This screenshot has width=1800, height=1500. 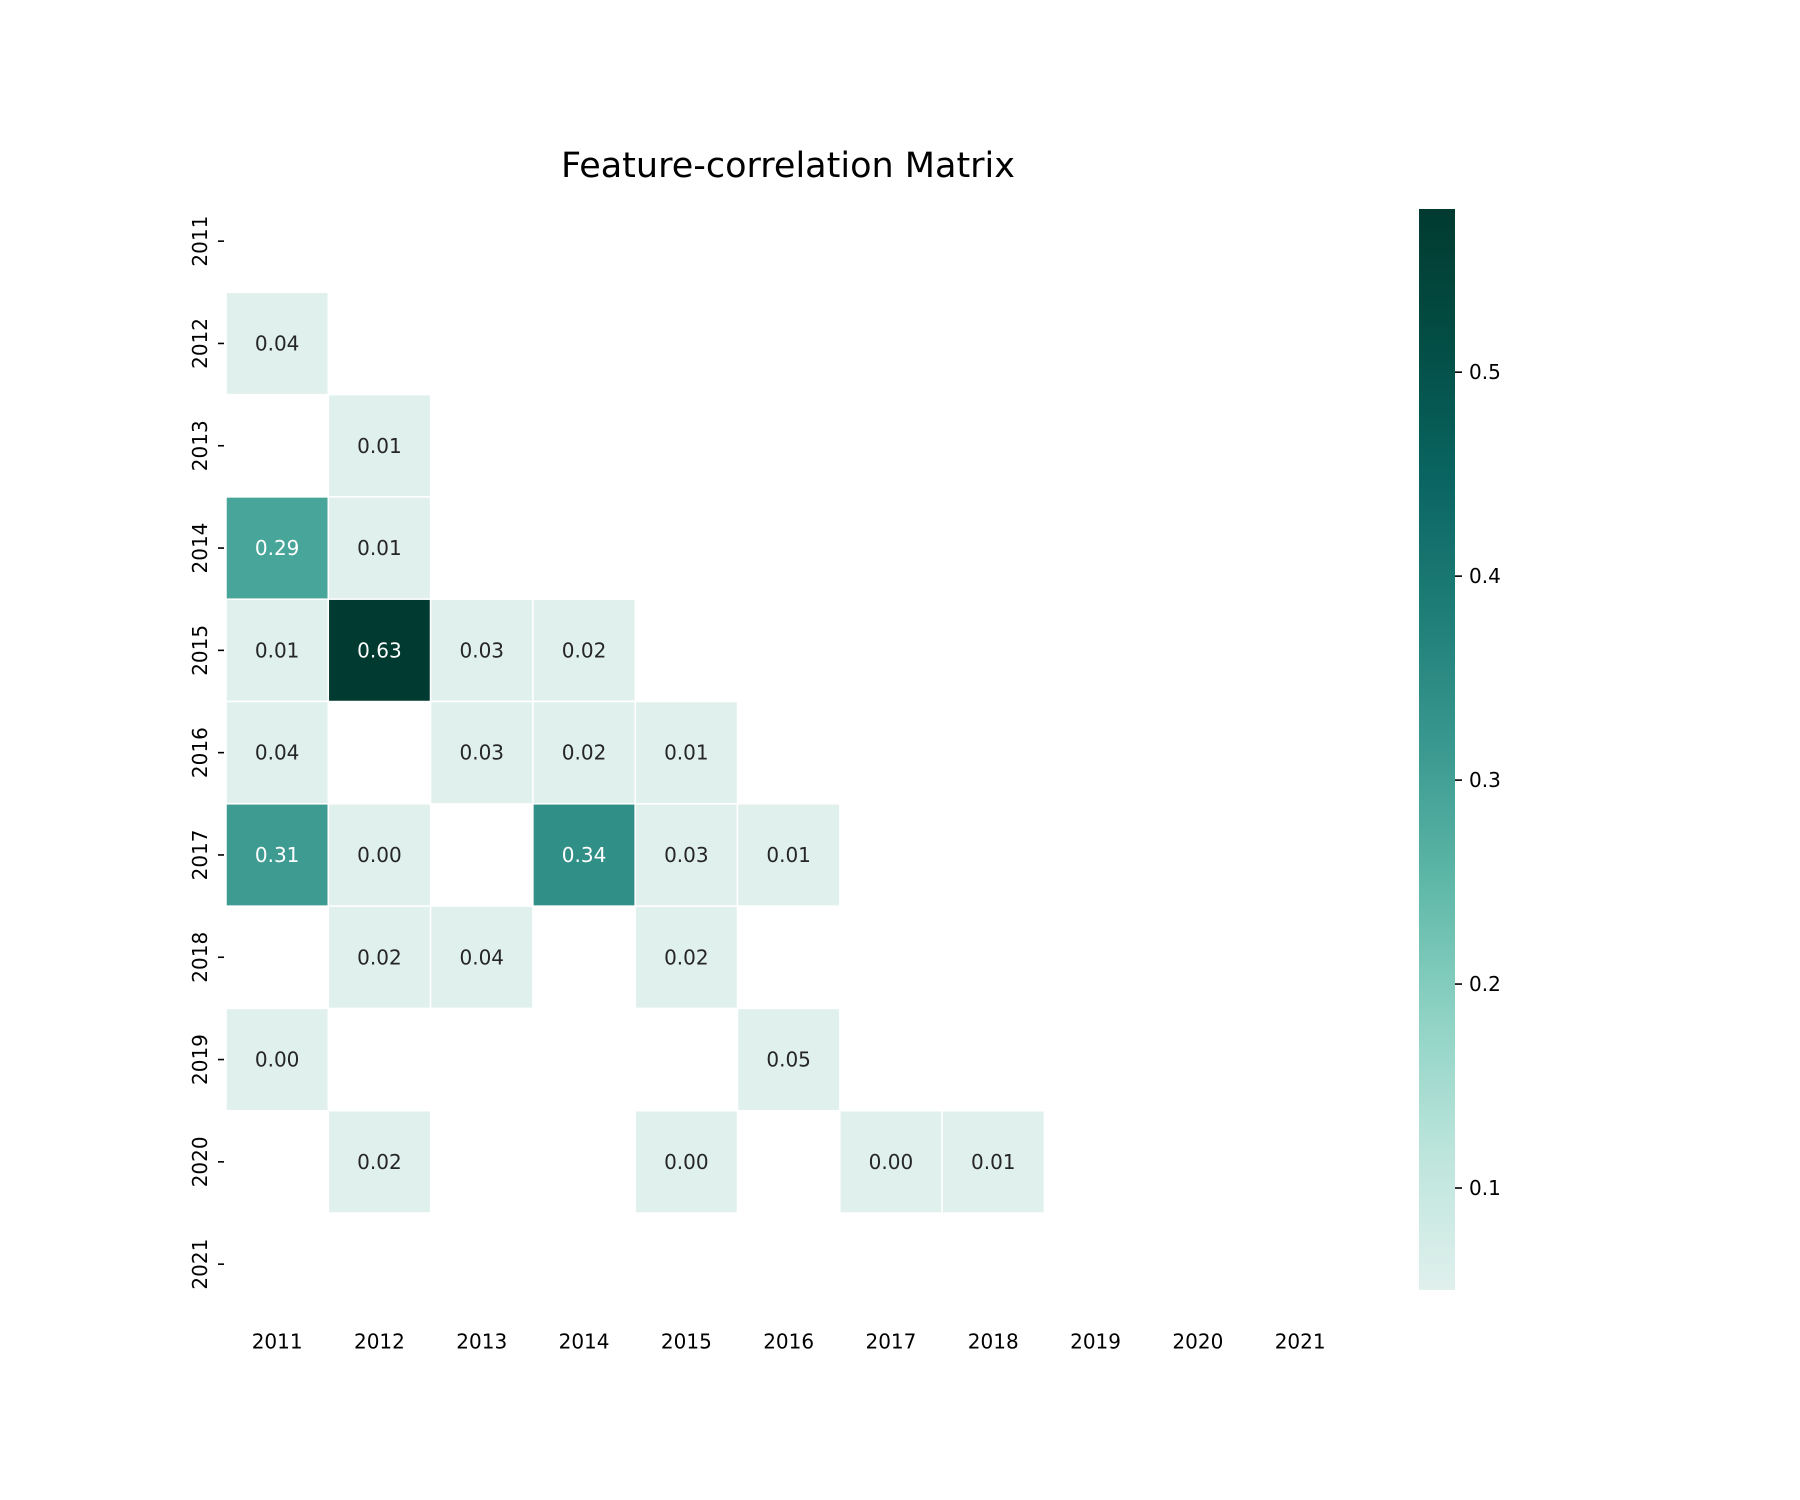 I want to click on y-tick-label: 2011, so click(x=200, y=241).